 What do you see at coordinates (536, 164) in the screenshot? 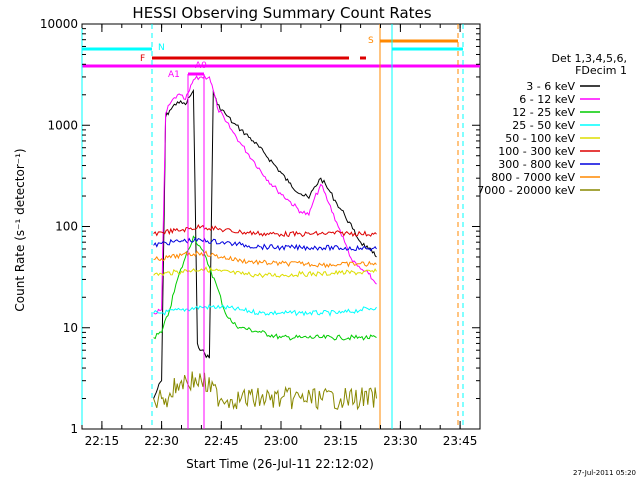
I see `legend-label-6: 300 - 800 keV` at bounding box center [536, 164].